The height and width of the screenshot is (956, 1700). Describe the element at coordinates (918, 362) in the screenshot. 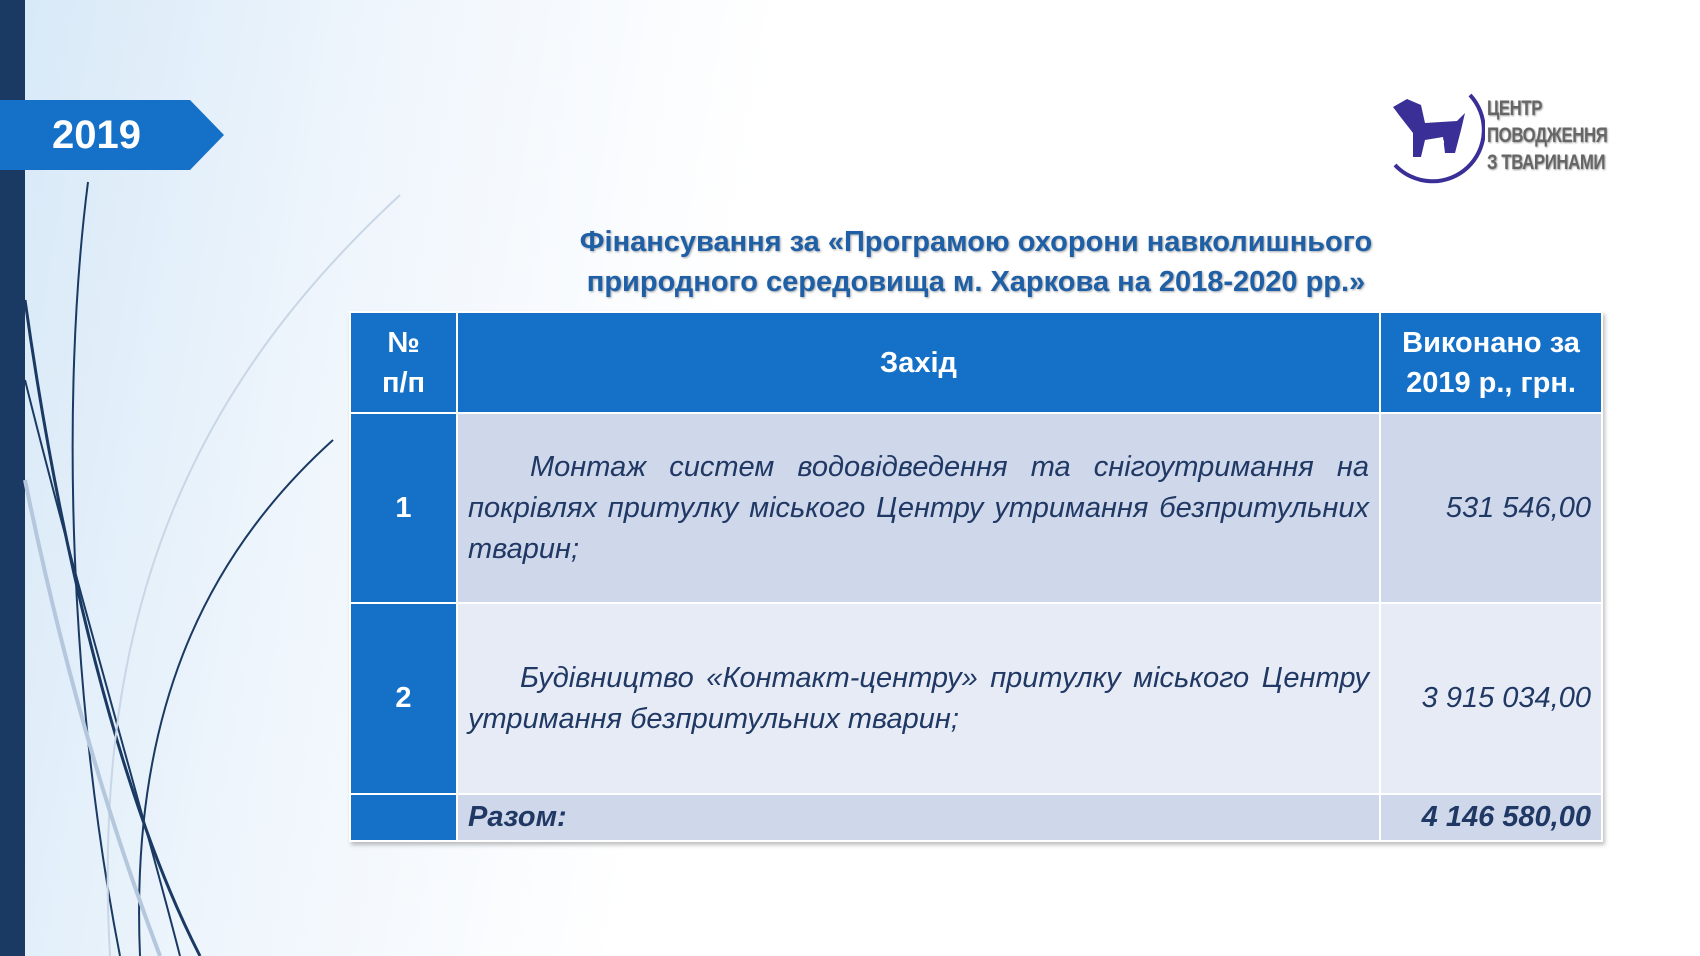

I see `header-measure: Захід` at that location.